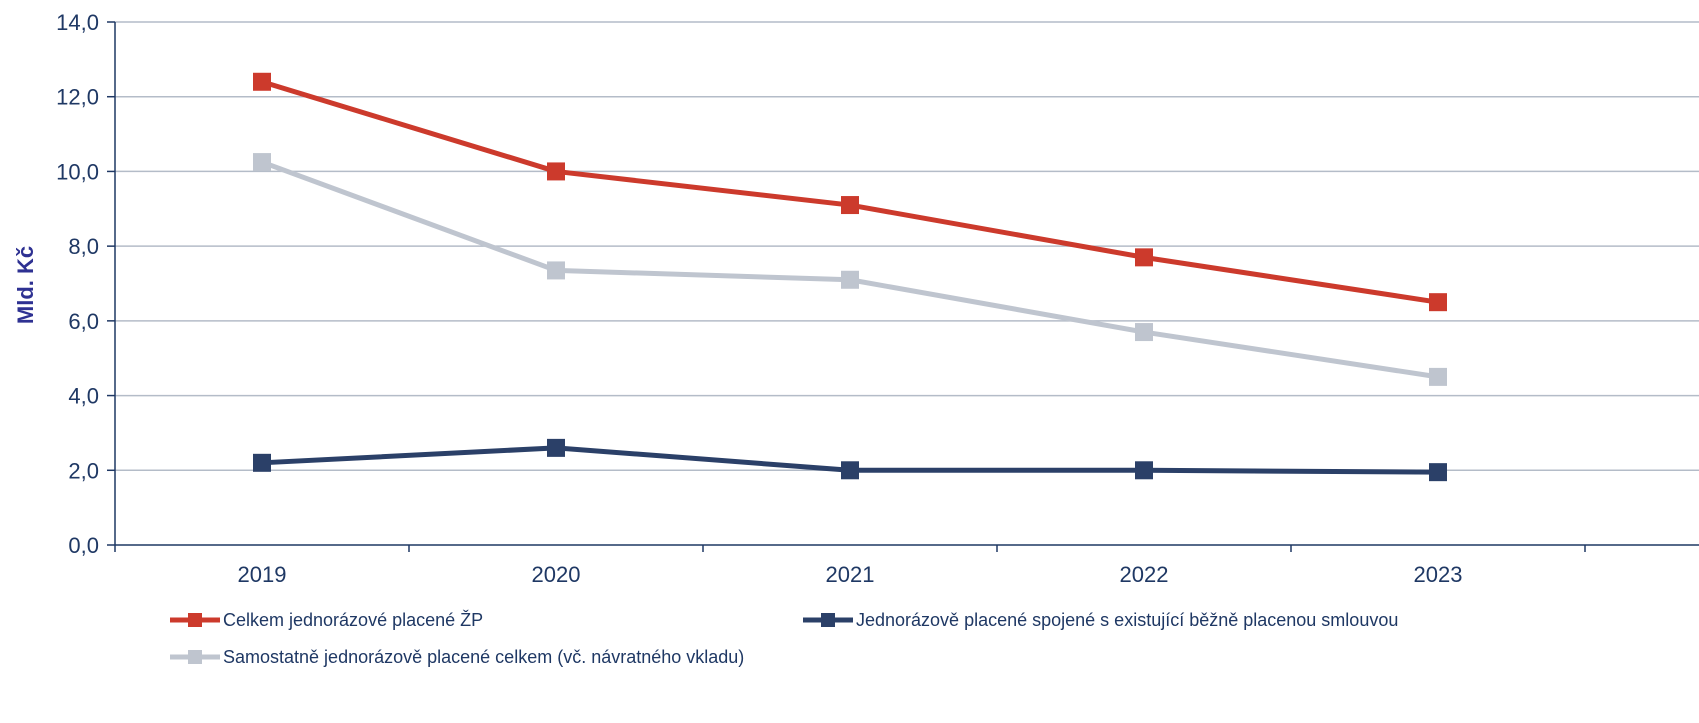  What do you see at coordinates (262, 574) in the screenshot?
I see `x-tick-label: 2019` at bounding box center [262, 574].